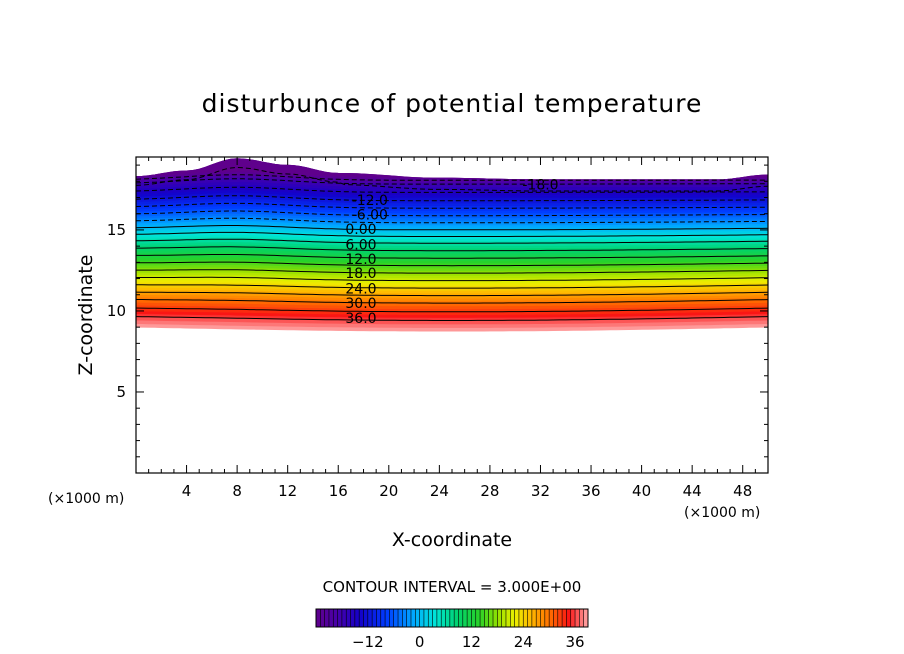 The image size is (904, 654). I want to click on contour-line--9, so click(452, 205).